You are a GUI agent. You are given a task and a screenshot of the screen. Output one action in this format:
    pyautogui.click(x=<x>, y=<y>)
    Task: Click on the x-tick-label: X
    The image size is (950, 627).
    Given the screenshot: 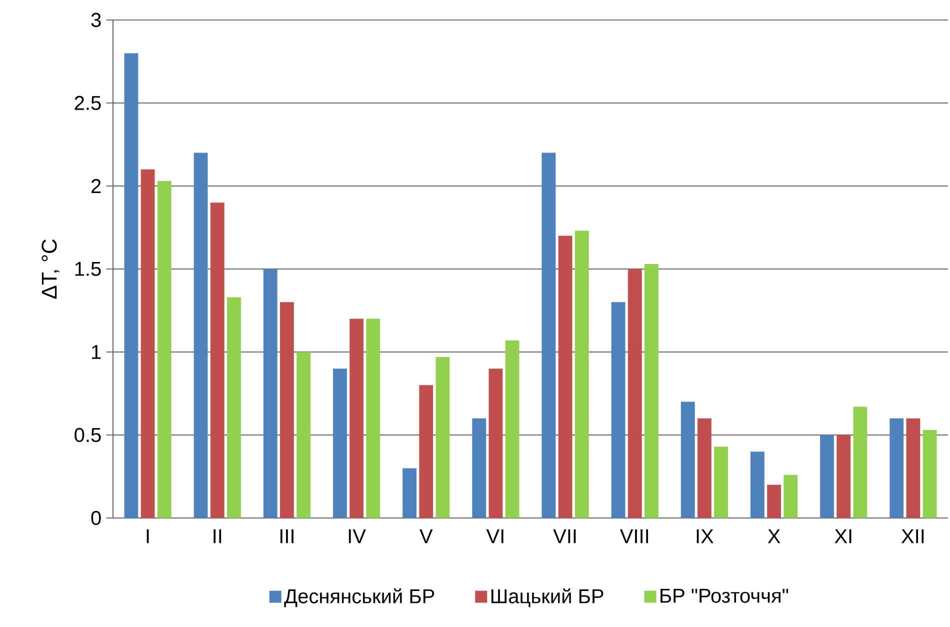 What is the action you would take?
    pyautogui.click(x=774, y=536)
    